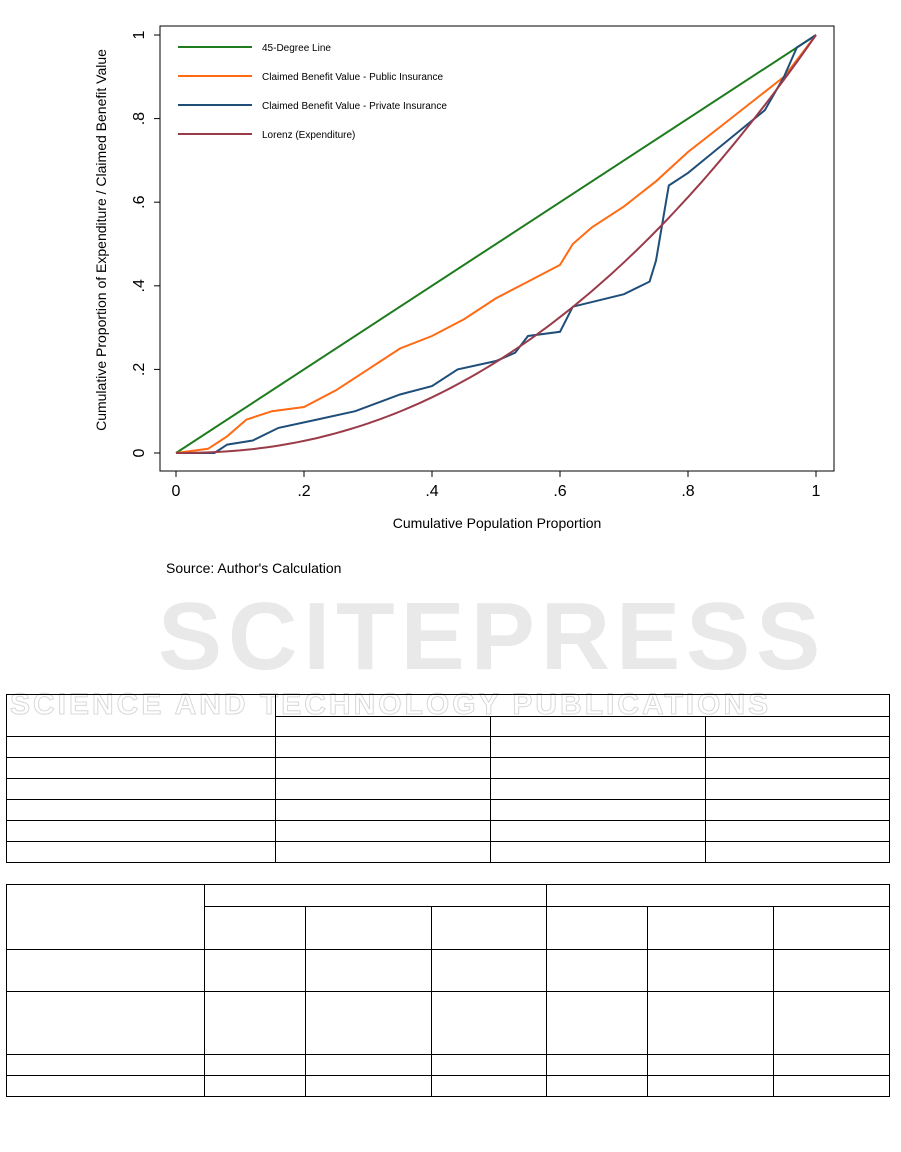 The image size is (901, 1152). I want to click on x-tick-label: .8, so click(687, 491).